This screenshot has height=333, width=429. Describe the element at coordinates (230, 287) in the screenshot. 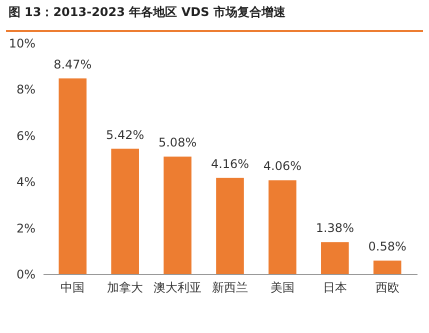

I see `x-tick-label: 新西兰` at that location.